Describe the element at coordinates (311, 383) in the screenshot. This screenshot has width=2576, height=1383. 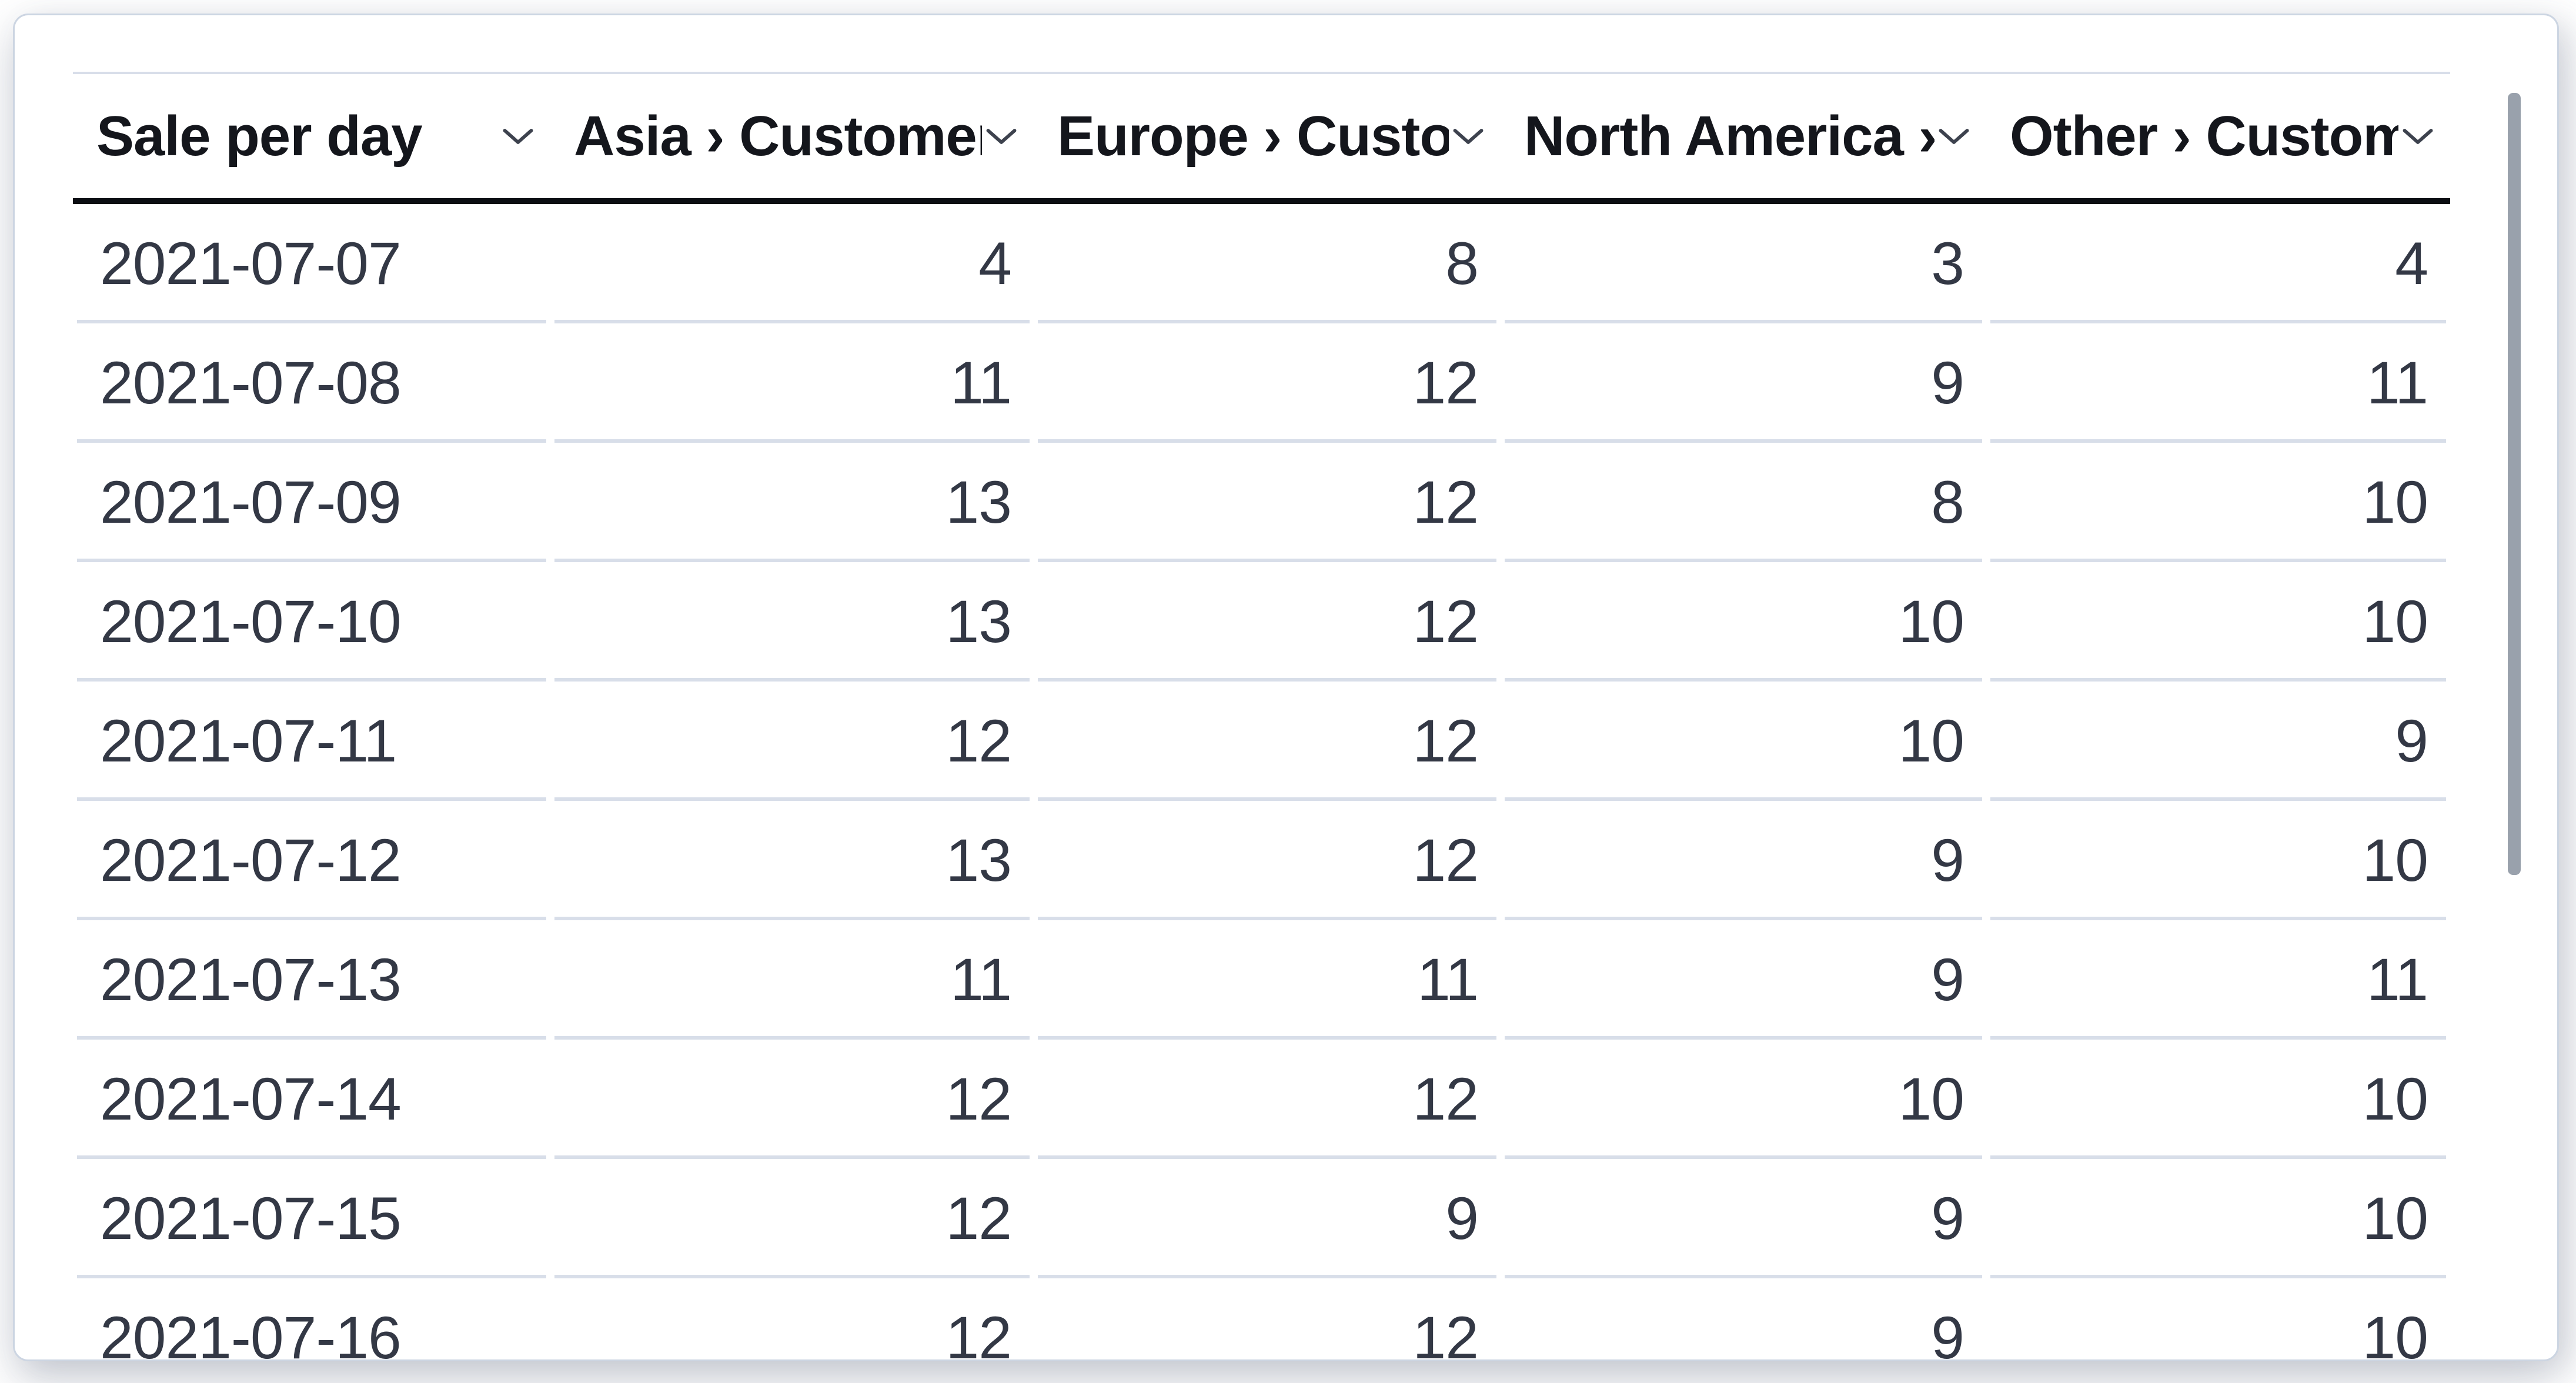
I see `date-cell: 2021-07-08` at that location.